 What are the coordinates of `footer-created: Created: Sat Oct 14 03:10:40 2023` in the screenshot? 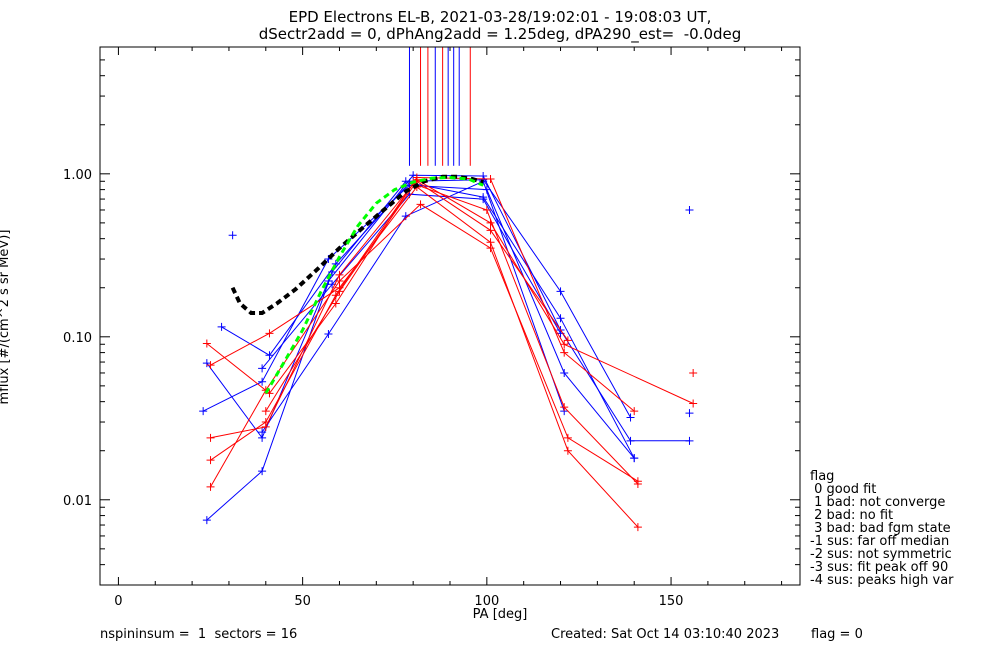 It's located at (665, 634).